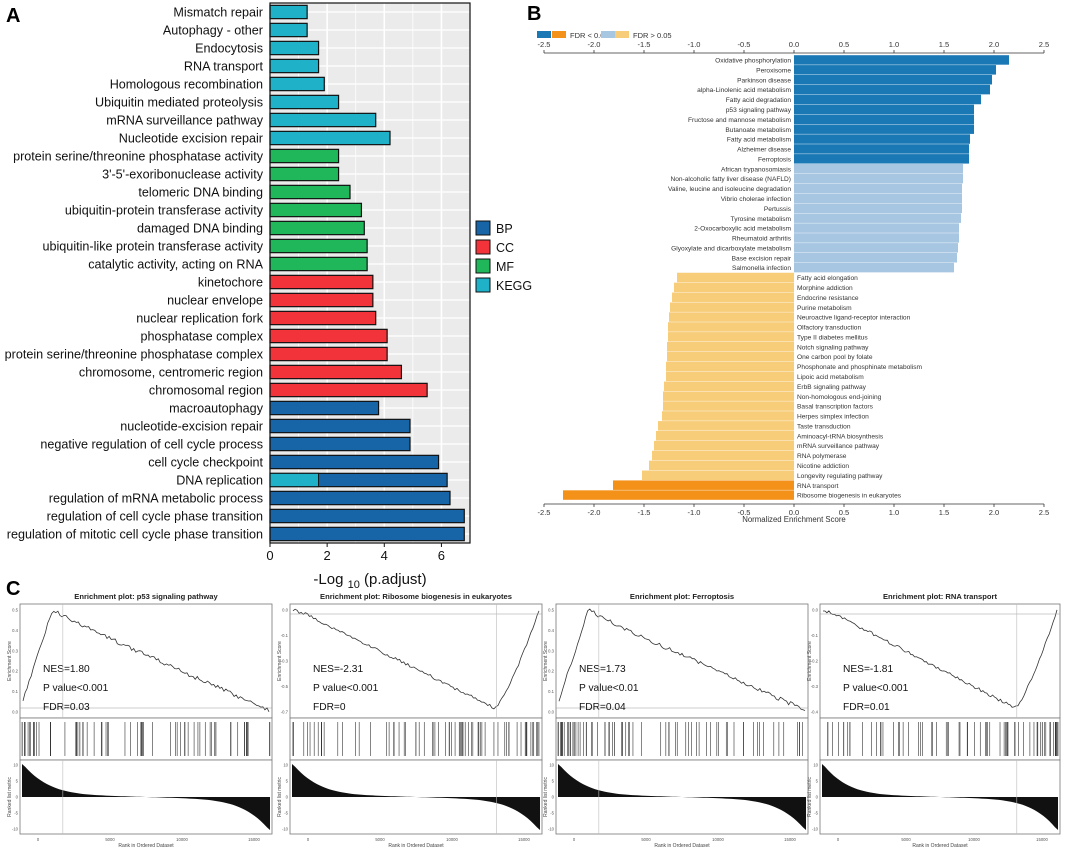  I want to click on category-label-b: African trypanosomiasis, so click(756, 169).